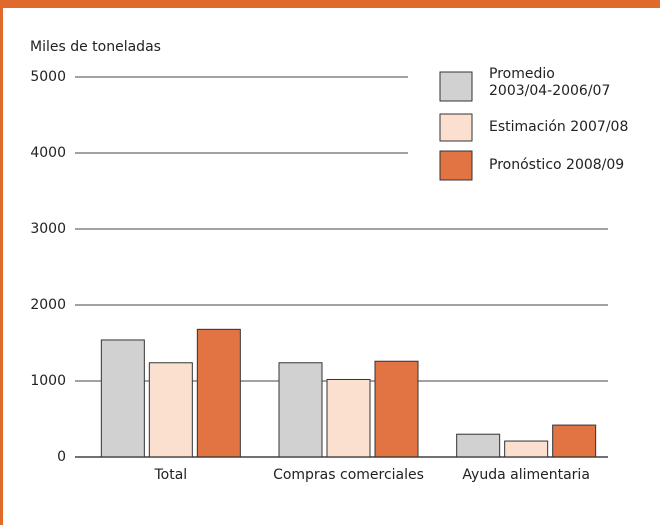  What do you see at coordinates (348, 475) in the screenshot?
I see `x-tick-label: Compras comerciales` at bounding box center [348, 475].